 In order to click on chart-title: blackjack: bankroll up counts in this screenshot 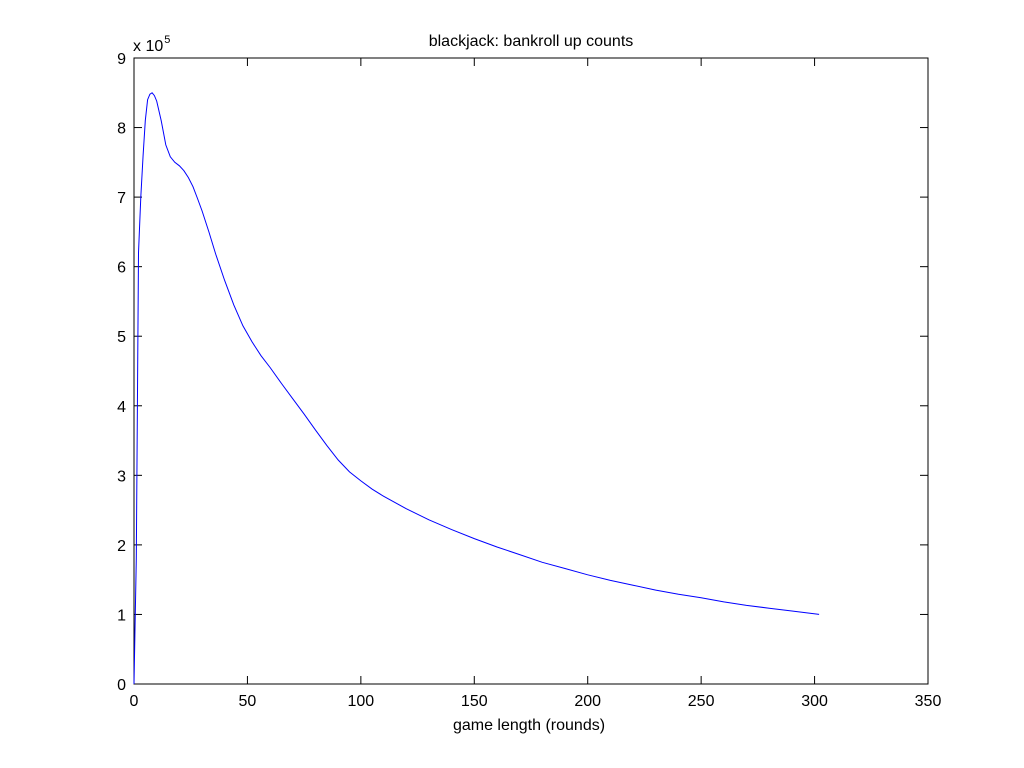, I will do `click(531, 41)`.